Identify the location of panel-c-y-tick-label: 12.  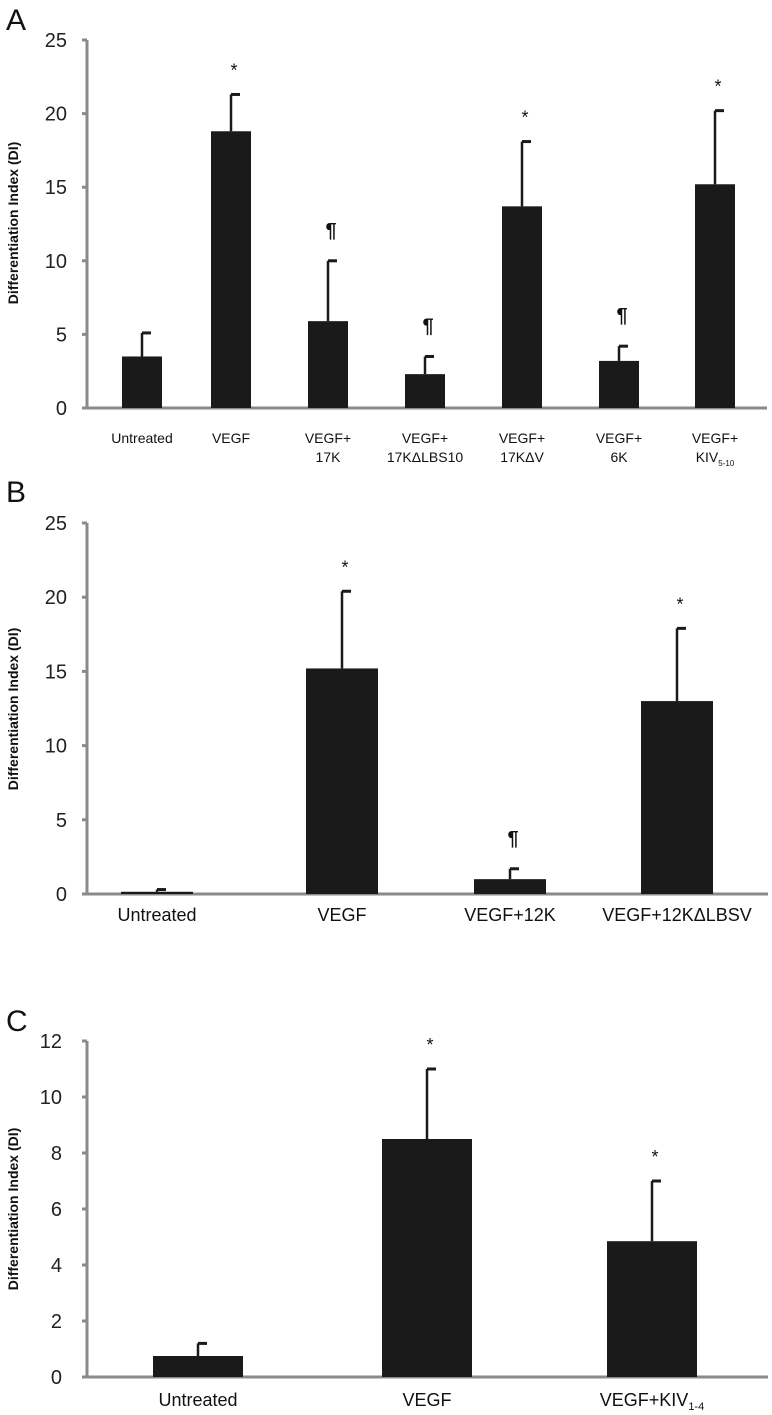
(51, 1042).